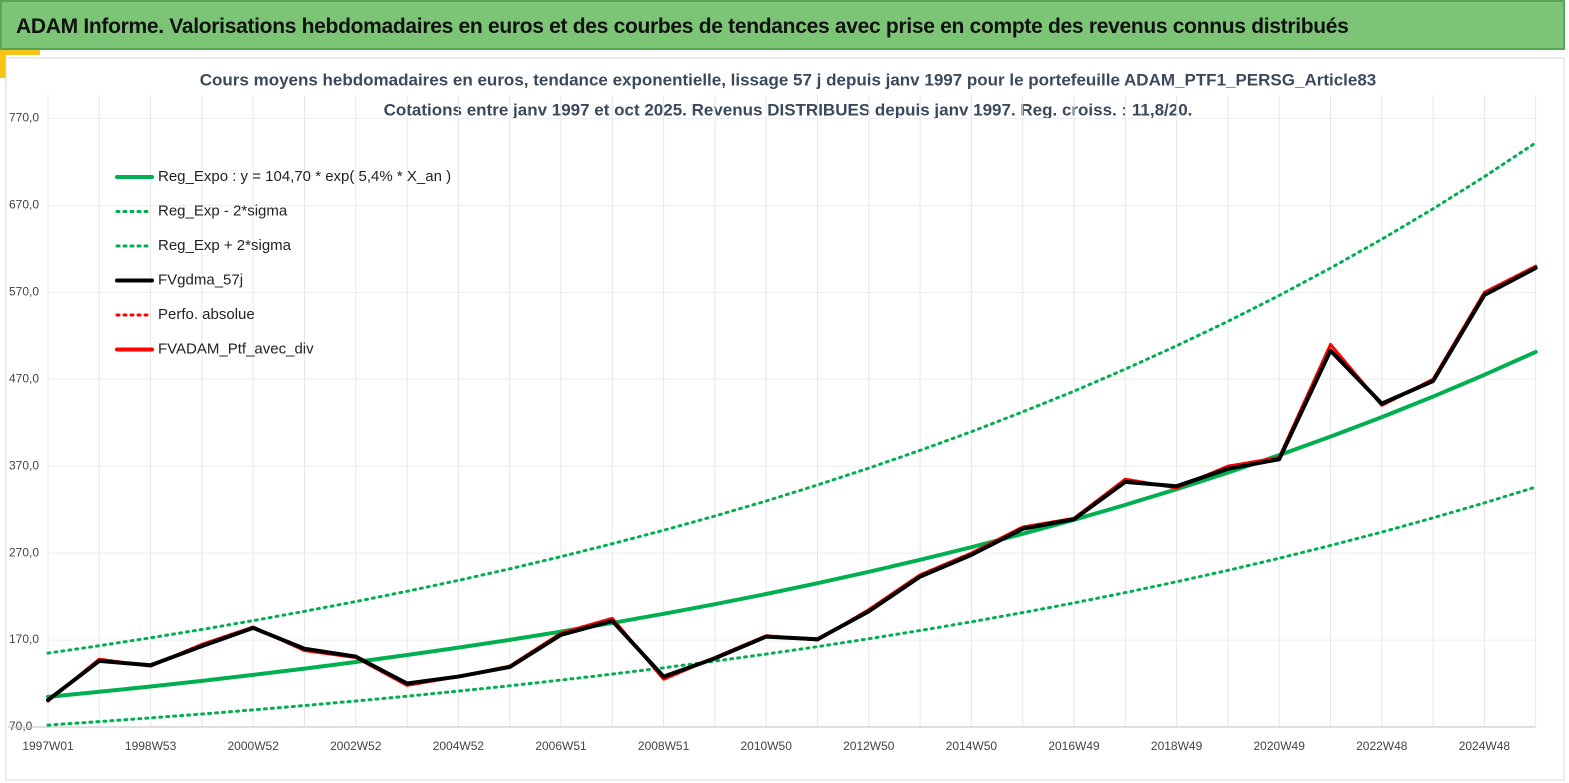  Describe the element at coordinates (1280, 746) in the screenshot. I see `x-tick-label: 2020W49` at that location.